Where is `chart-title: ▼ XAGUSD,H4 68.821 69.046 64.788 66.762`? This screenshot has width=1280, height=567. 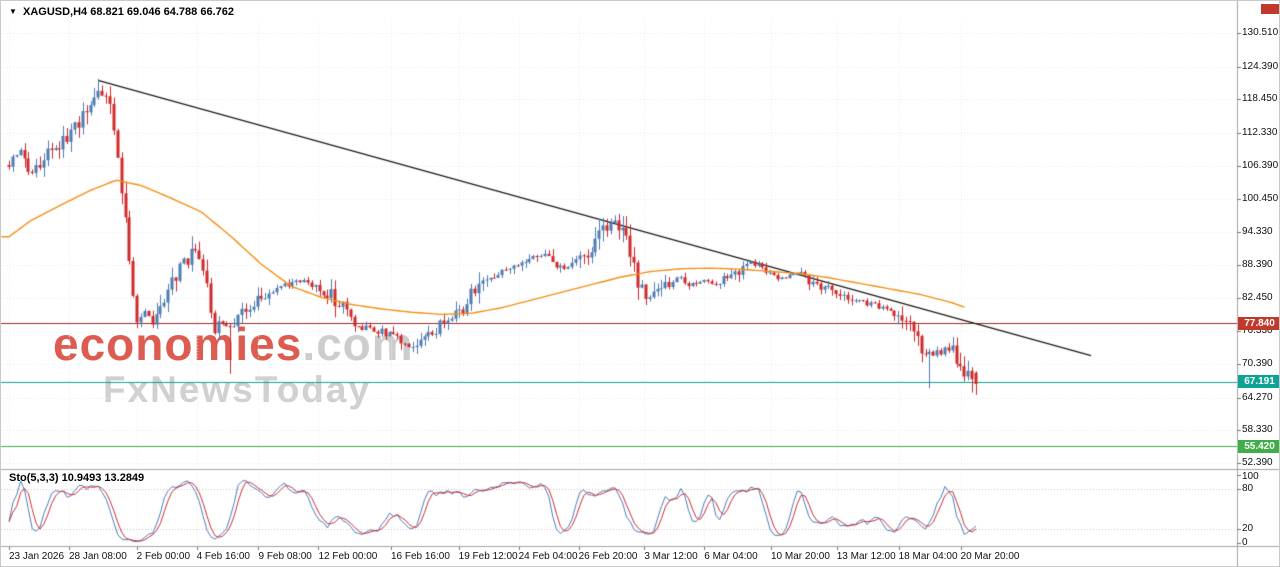
chart-title: ▼ XAGUSD,H4 68.821 69.046 64.788 66.762 is located at coordinates (121, 12).